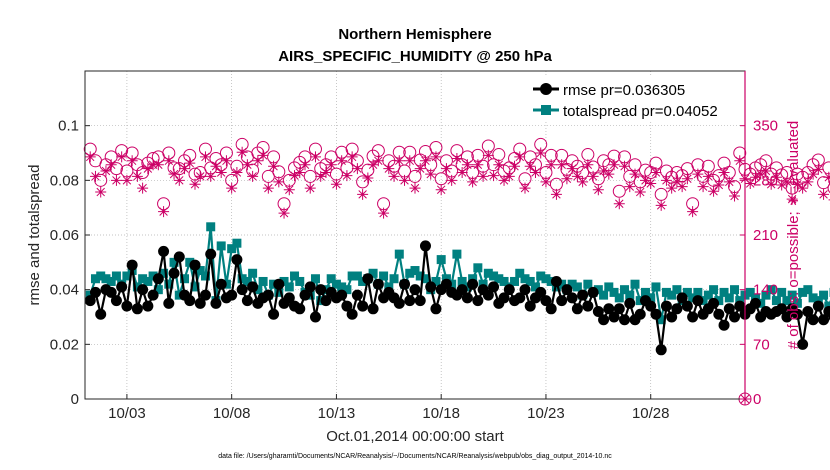  I want to click on x-tick-label: 10/23, so click(546, 413).